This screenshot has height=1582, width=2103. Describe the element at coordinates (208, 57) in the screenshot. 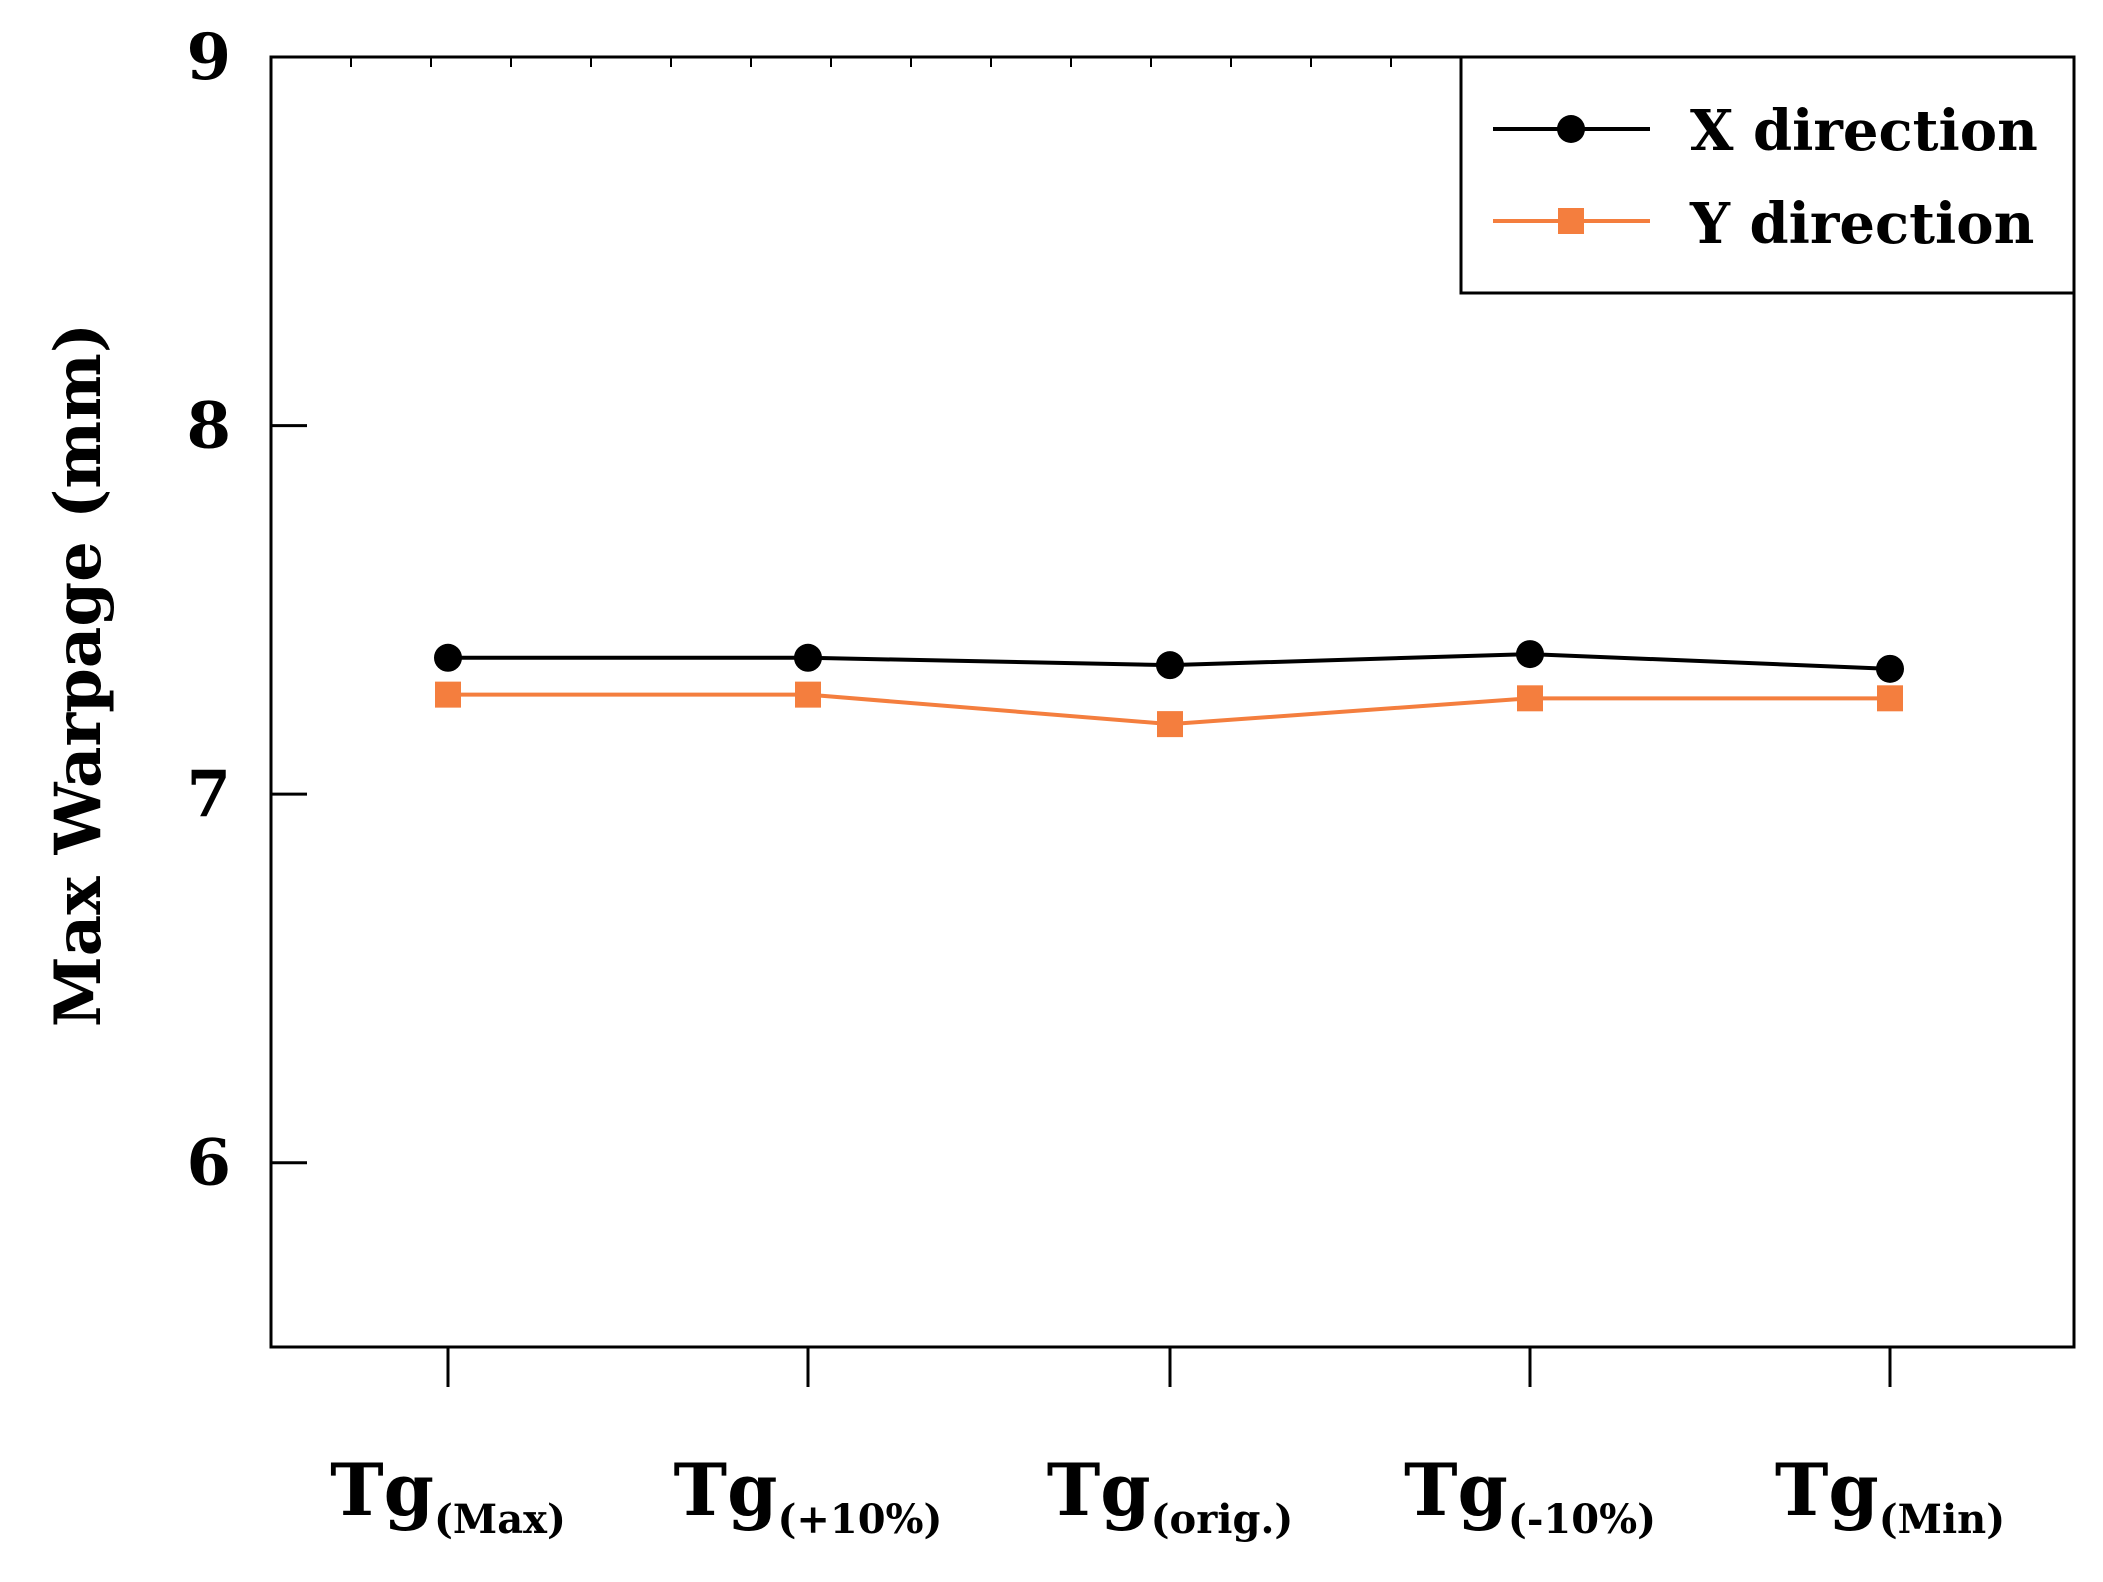

I see `y-tick-label: 9` at that location.